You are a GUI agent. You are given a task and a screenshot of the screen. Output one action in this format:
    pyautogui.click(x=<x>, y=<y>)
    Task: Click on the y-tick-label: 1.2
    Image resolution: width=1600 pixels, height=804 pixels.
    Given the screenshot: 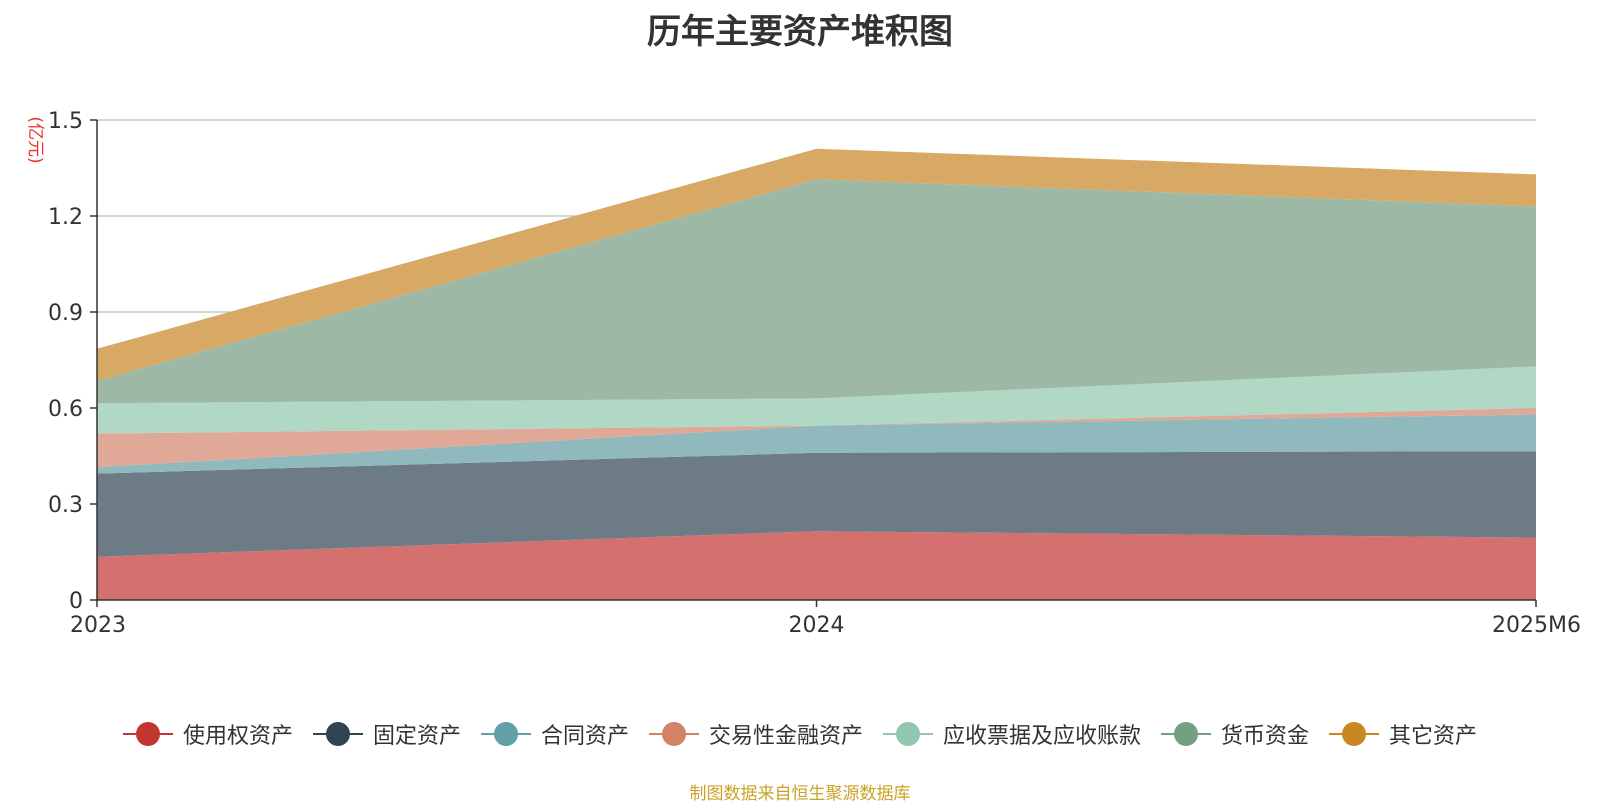 What is the action you would take?
    pyautogui.click(x=65, y=217)
    